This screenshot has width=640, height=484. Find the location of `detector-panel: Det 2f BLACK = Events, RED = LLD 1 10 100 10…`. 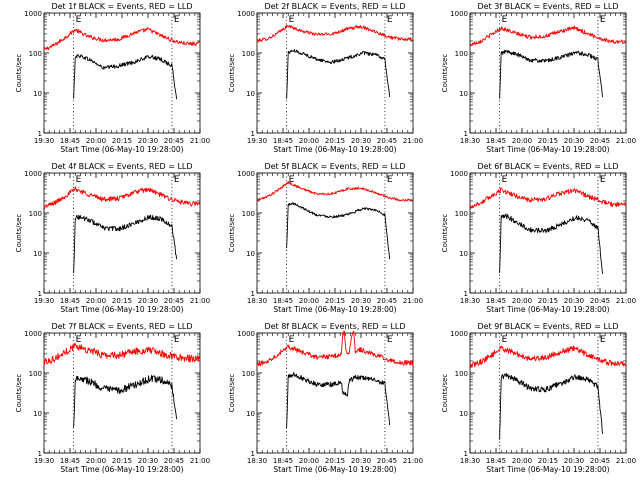

detector-panel: Det 2f BLACK = Events, RED = LLD 1 10 100 10… is located at coordinates (325, 78).